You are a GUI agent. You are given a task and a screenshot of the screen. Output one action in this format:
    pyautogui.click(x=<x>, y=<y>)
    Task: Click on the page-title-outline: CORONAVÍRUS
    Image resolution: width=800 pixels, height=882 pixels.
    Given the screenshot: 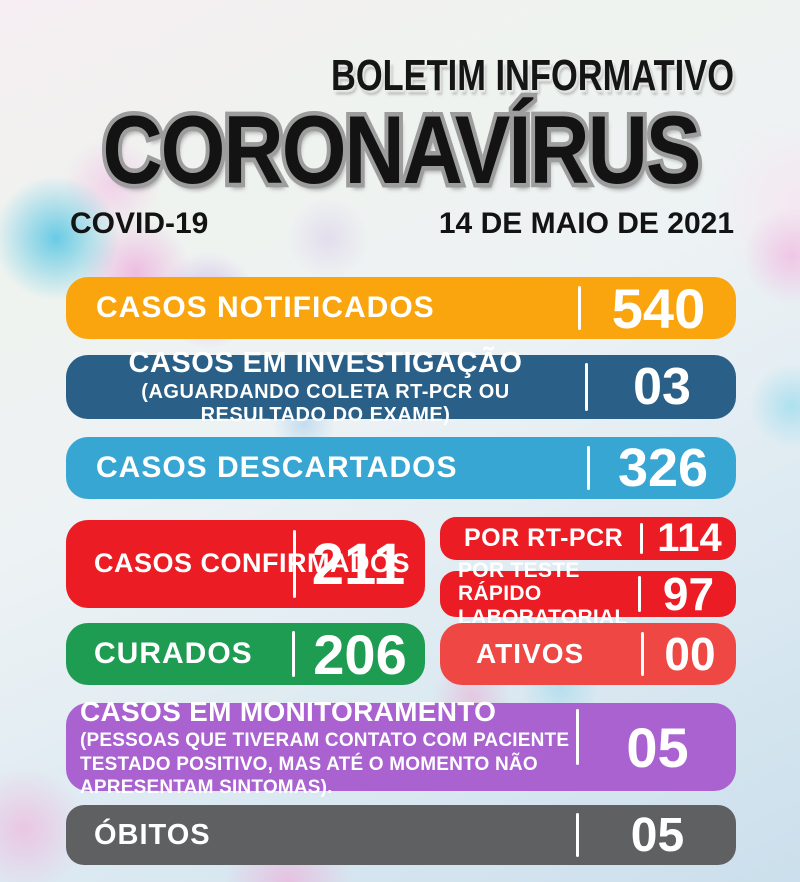 What is the action you would take?
    pyautogui.click(x=402, y=150)
    